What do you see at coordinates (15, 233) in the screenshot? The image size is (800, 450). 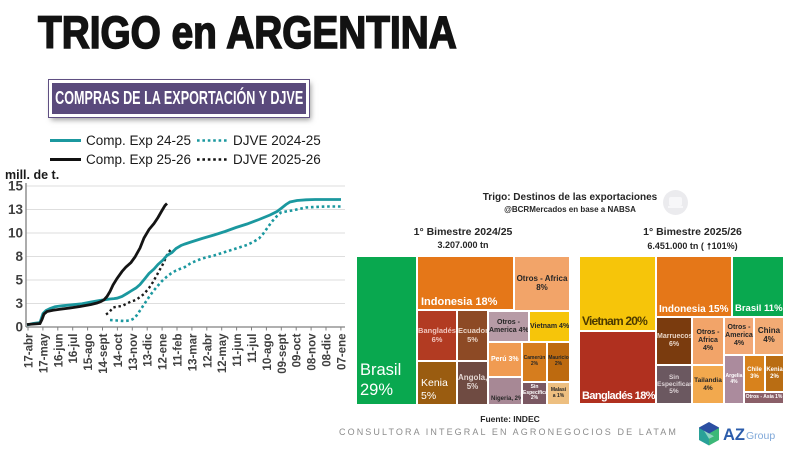 I see `svg-text: 10` at bounding box center [15, 233].